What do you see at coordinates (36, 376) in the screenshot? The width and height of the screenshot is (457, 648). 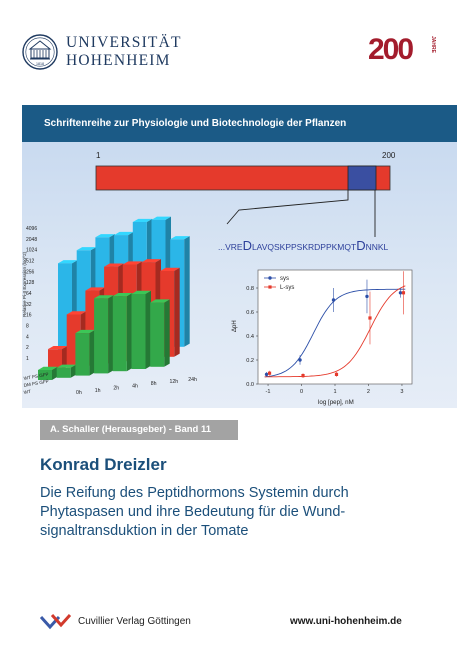 I see `bar-series-label: WT PS GFP` at bounding box center [36, 376].